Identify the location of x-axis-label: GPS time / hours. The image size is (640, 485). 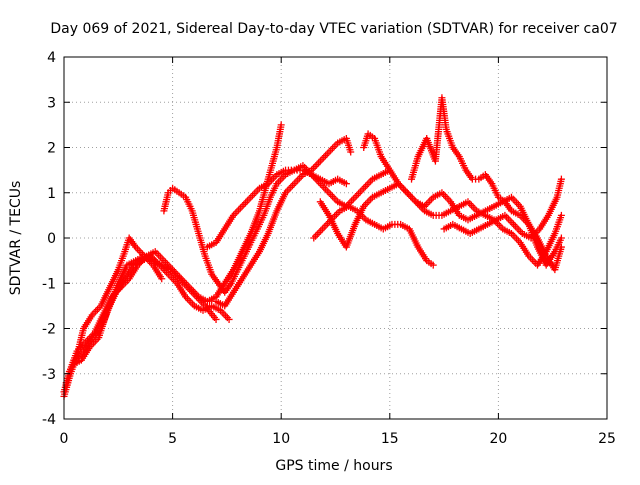
(333, 466).